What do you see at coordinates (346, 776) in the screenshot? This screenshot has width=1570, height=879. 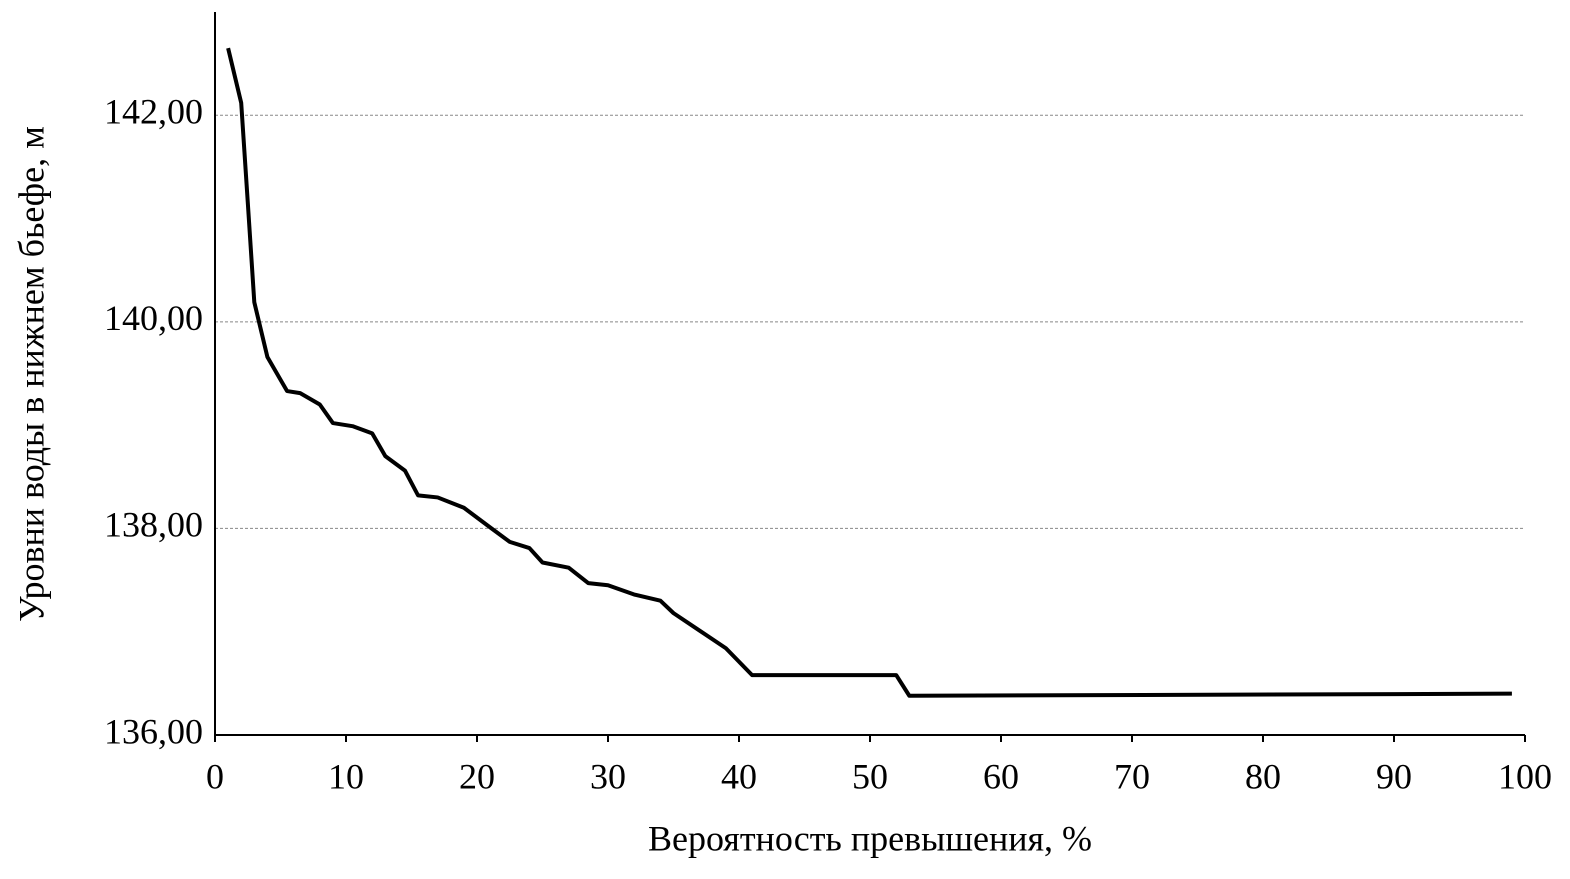 I see `x-tick-label: 10` at bounding box center [346, 776].